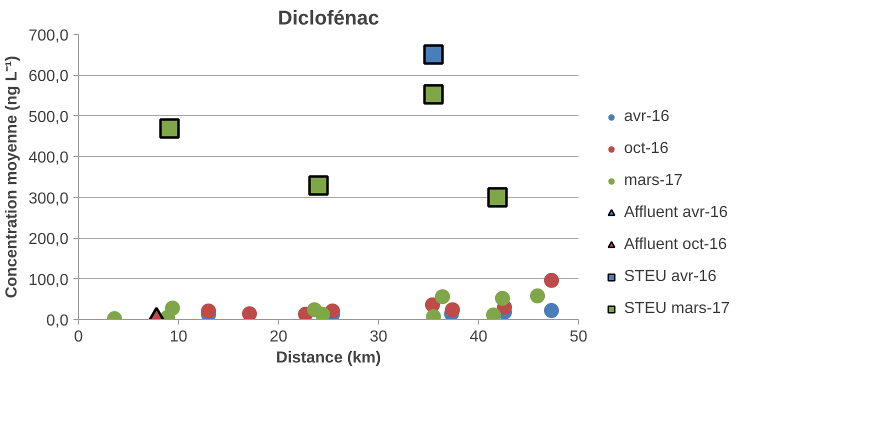 This screenshot has width=889, height=442. Describe the element at coordinates (48, 77) in the screenshot. I see `y-tick-label: 600,0` at that location.